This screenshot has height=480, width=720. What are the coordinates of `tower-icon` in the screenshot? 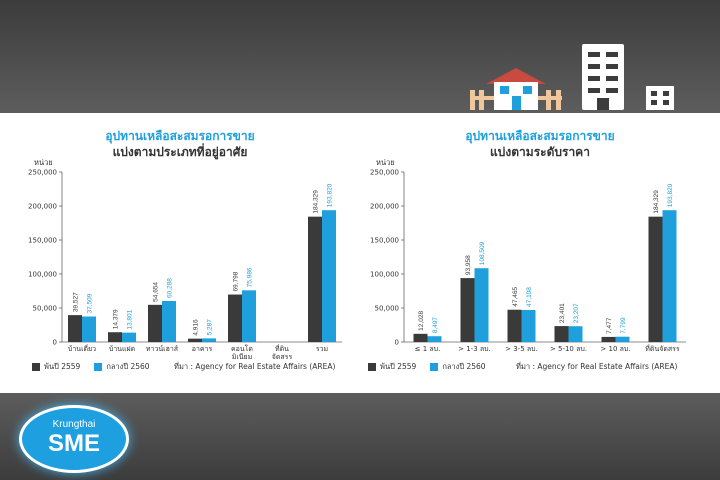 It's located at (603, 77).